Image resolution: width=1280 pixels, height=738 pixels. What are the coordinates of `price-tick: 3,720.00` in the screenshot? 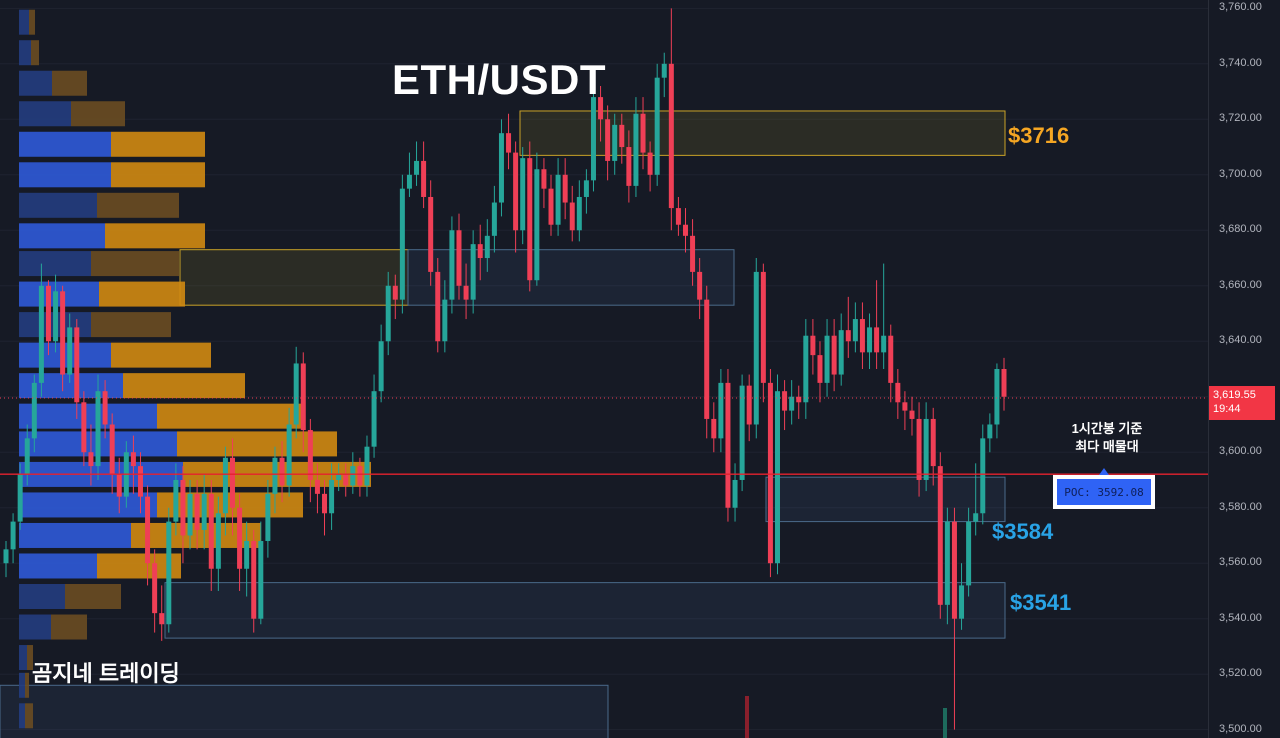 It's located at (1240, 118).